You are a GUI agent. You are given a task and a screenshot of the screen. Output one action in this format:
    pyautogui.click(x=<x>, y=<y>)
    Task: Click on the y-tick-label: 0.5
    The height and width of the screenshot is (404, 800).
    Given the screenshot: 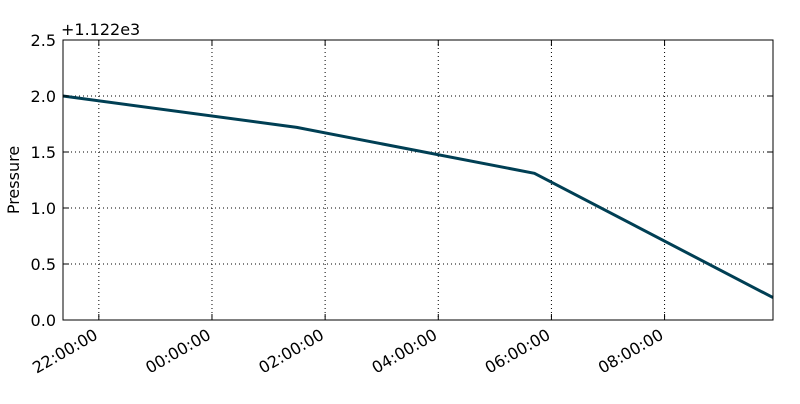 What is the action you would take?
    pyautogui.click(x=43, y=264)
    